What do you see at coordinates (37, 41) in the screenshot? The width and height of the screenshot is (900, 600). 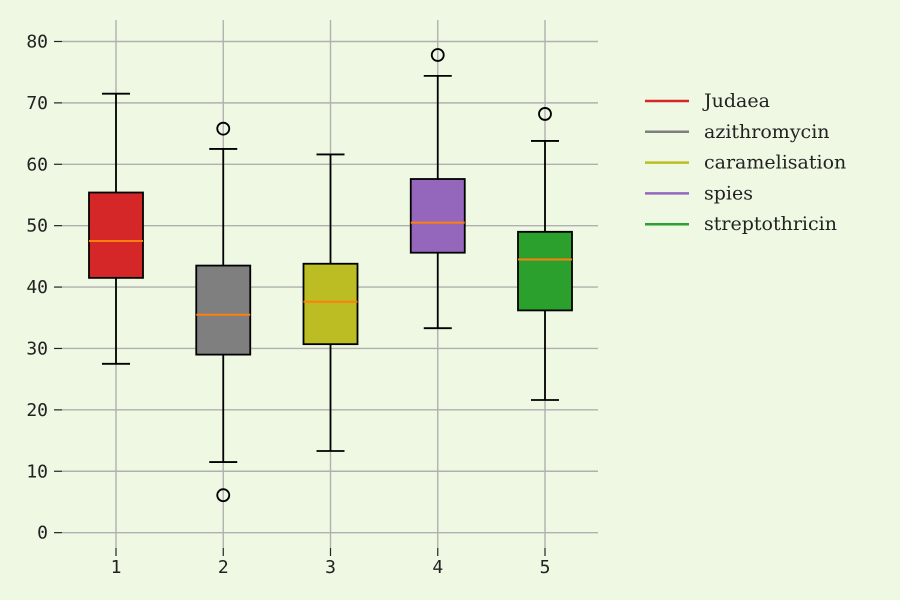 I see `y-tick-label: 80` at bounding box center [37, 41].